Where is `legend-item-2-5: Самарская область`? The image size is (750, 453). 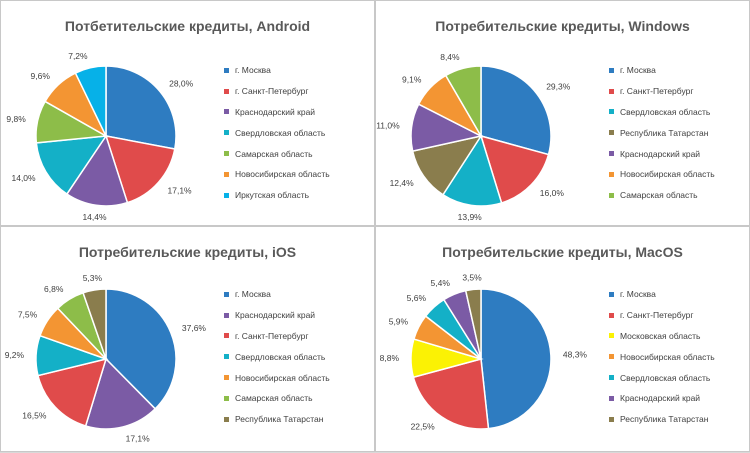 legend-item-2-5: Самарская область is located at coordinates (277, 398).